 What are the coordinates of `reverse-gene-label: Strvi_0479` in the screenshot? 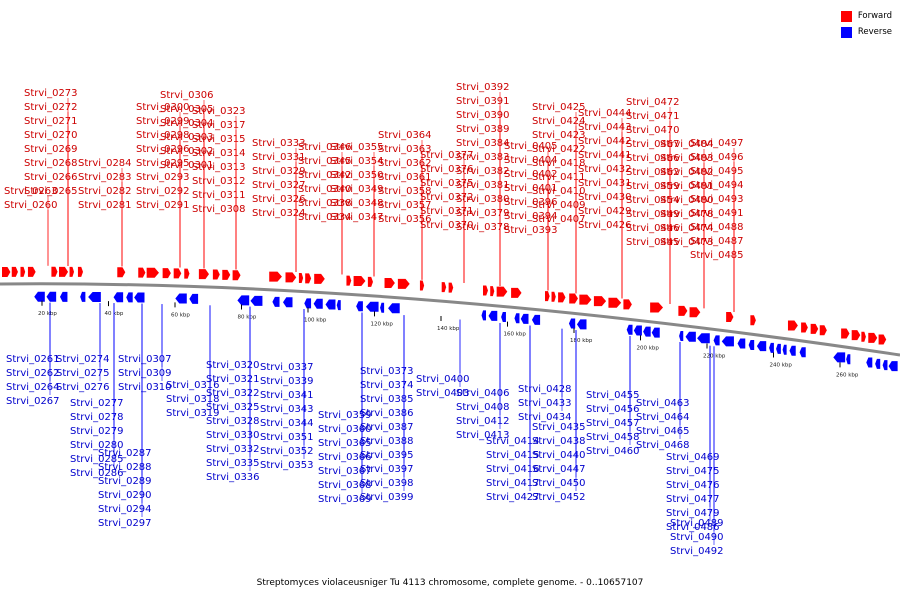 It's located at (693, 513).